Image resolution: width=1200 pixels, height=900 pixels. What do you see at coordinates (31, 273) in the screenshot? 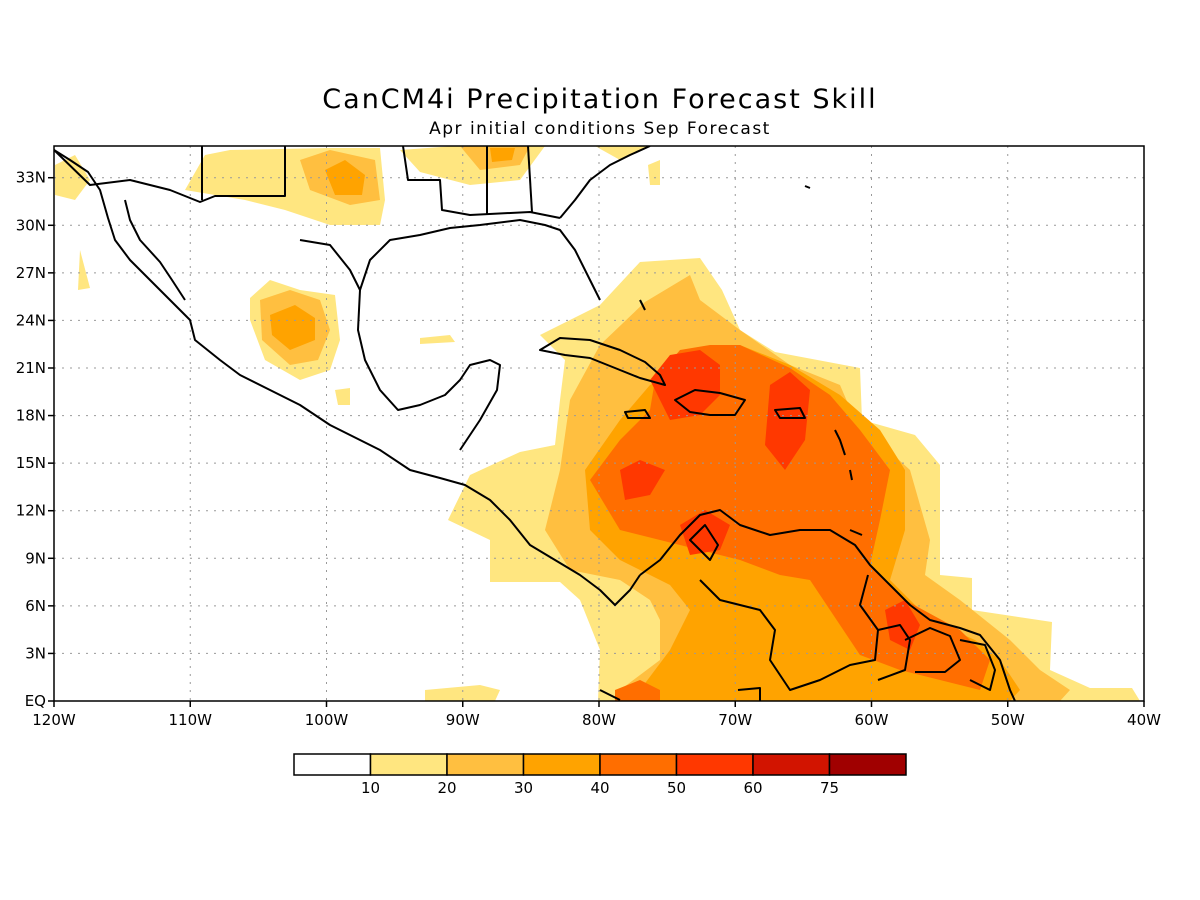
I see `lat-tick-label: 27N` at bounding box center [31, 273].